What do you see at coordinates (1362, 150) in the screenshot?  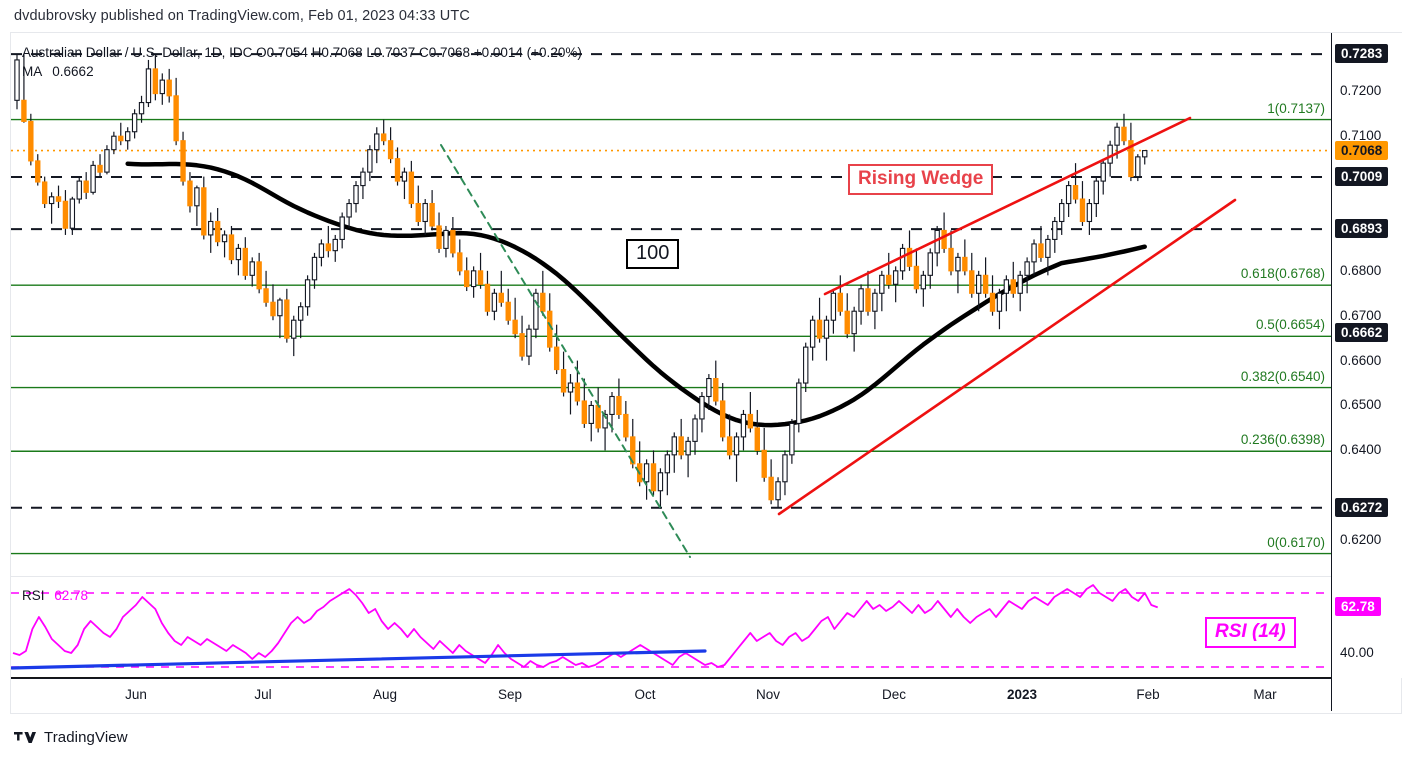 I see `current-price-badge: 0.7068` at bounding box center [1362, 150].